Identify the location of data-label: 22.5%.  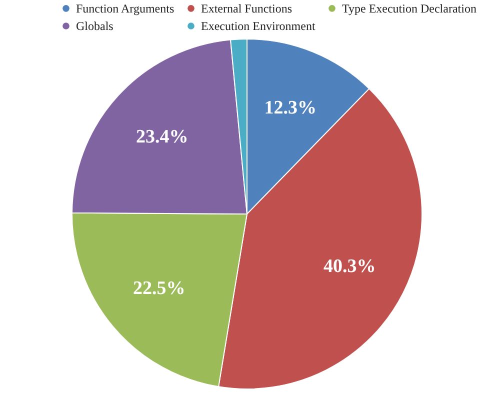
(159, 289).